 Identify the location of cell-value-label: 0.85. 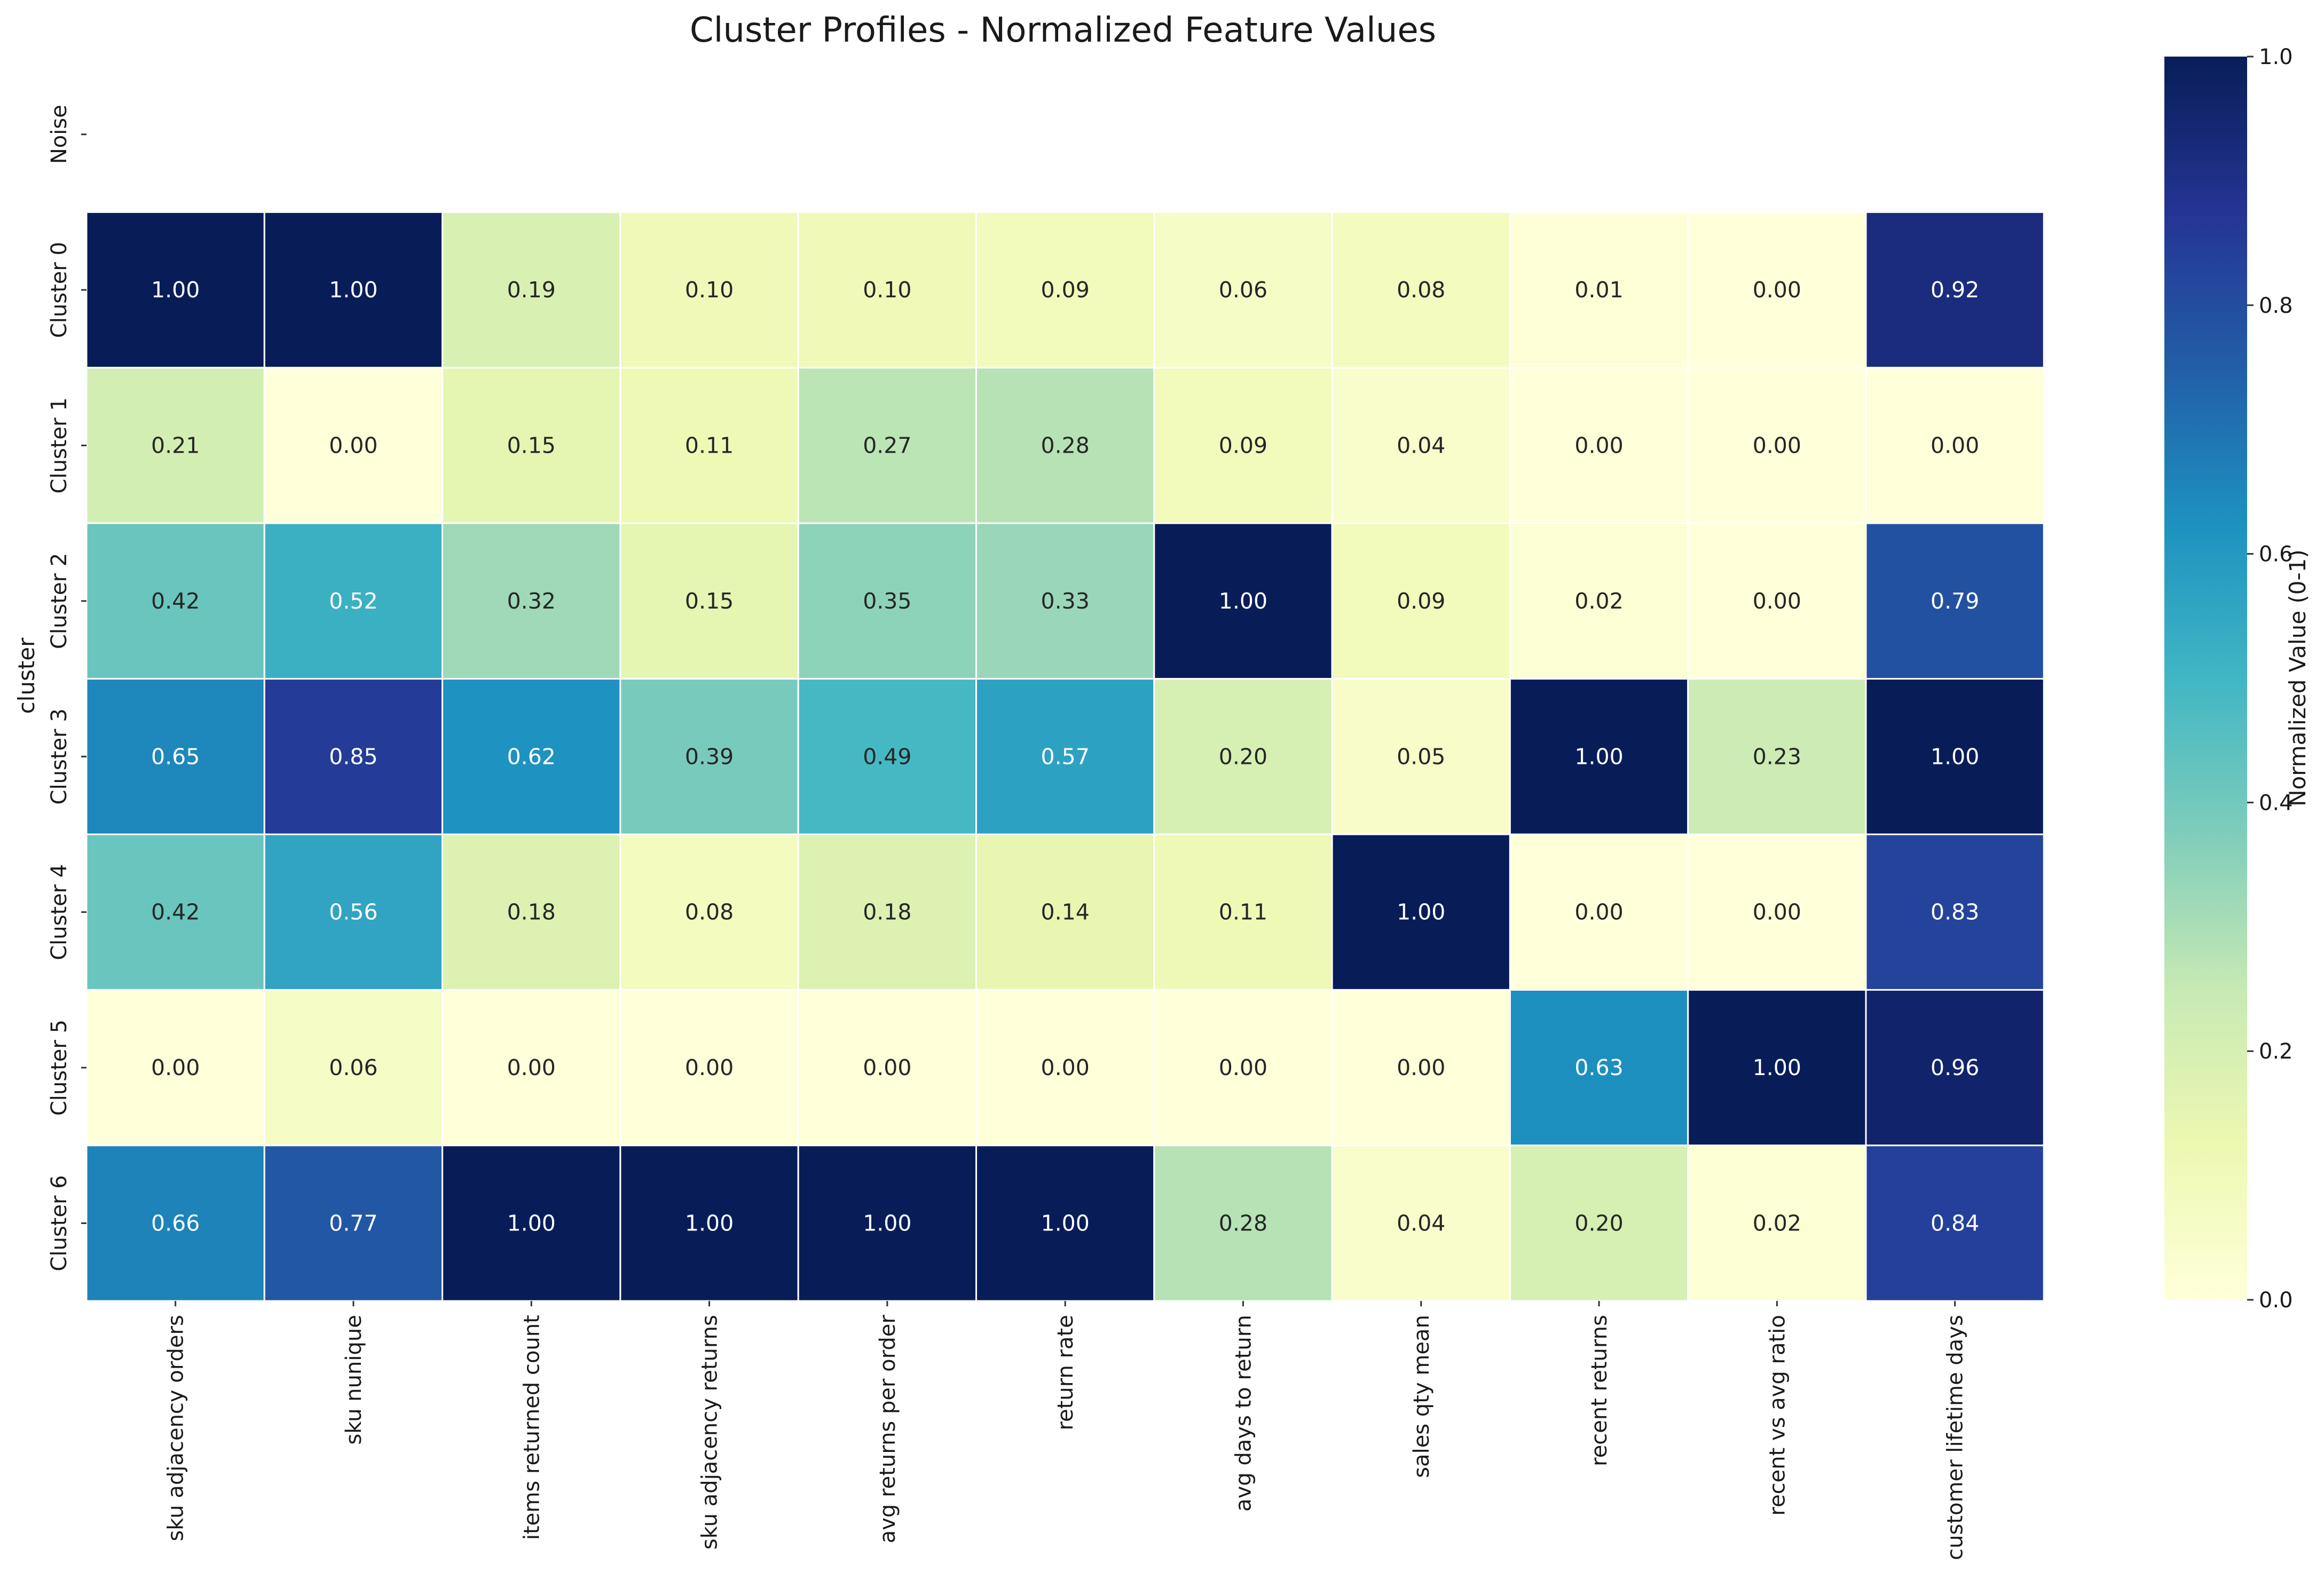
(353, 756).